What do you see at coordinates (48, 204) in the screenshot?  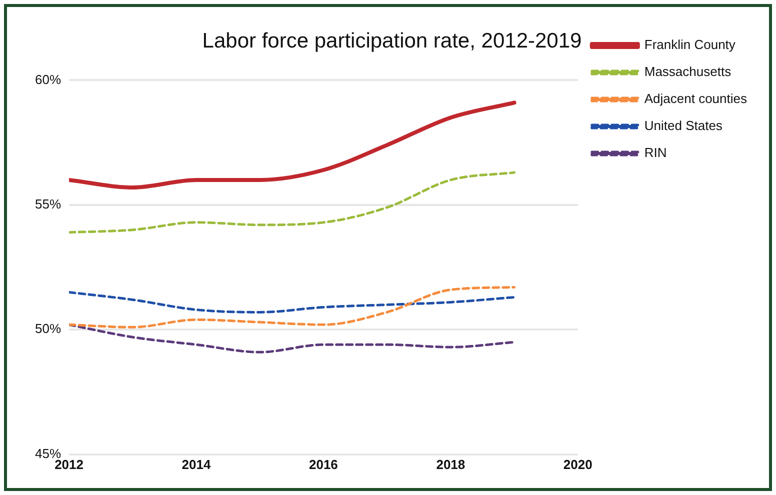 I see `y-tick-label: 55%` at bounding box center [48, 204].